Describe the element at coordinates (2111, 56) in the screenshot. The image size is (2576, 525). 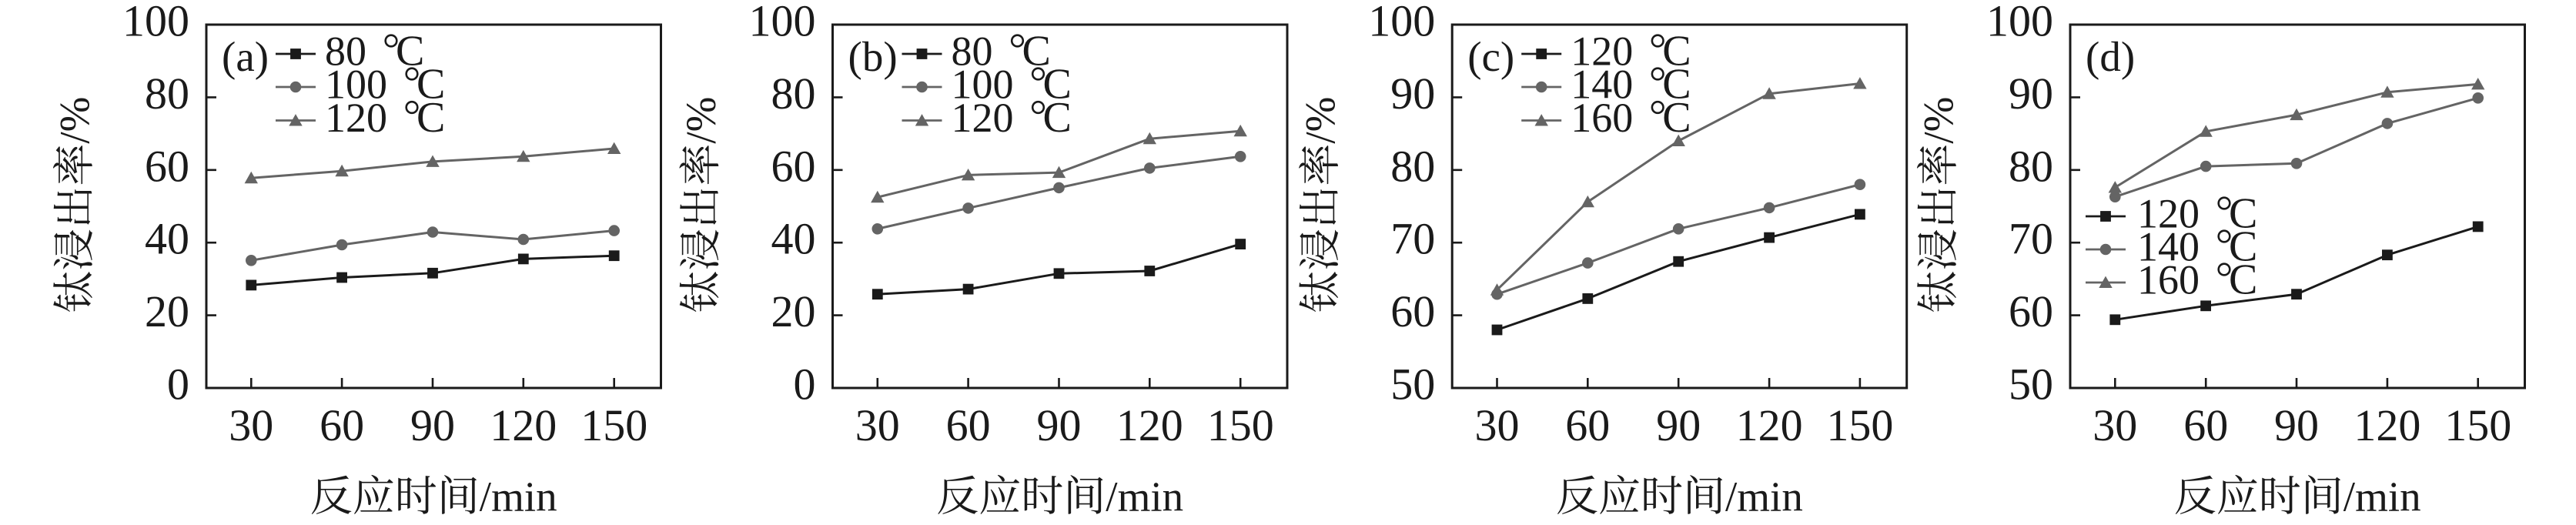
I see `svg-text: (d)` at that location.